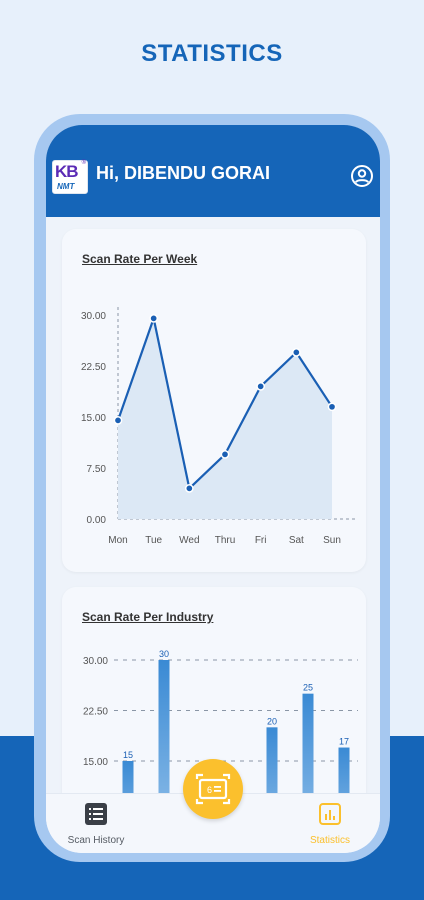 This screenshot has height=900, width=424. I want to click on bar-value-label: 17, so click(344, 742).